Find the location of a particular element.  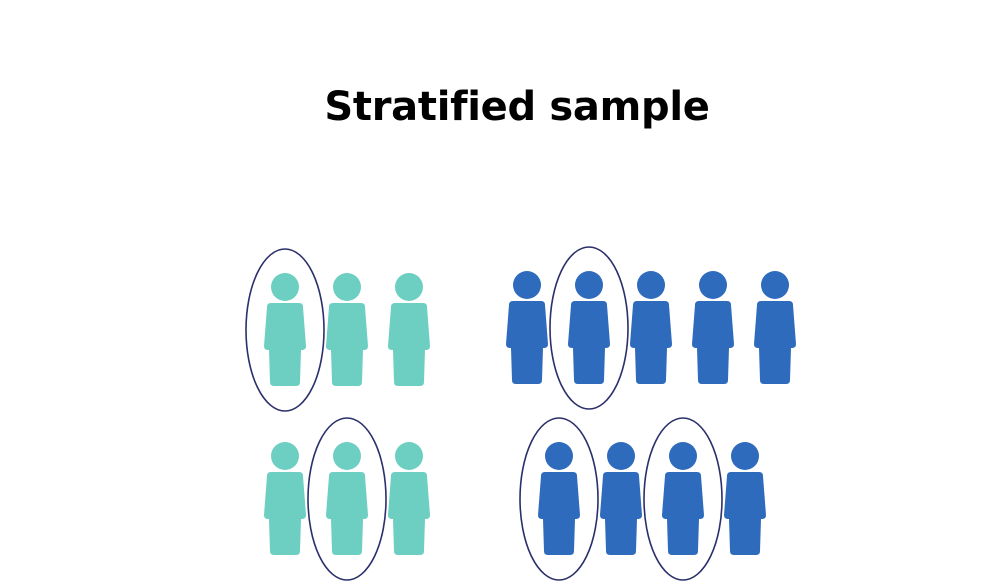

stratum-a-group is located at coordinates (337, 414).